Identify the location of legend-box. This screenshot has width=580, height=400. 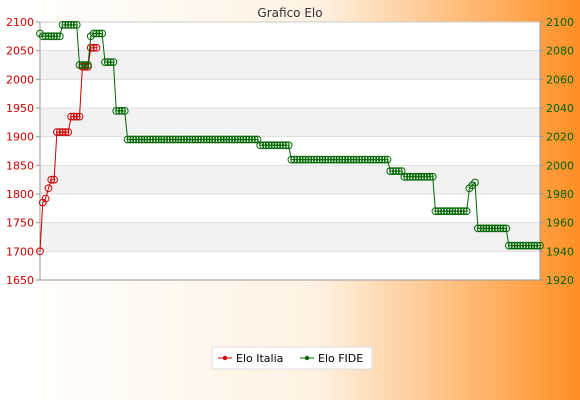
(292, 358).